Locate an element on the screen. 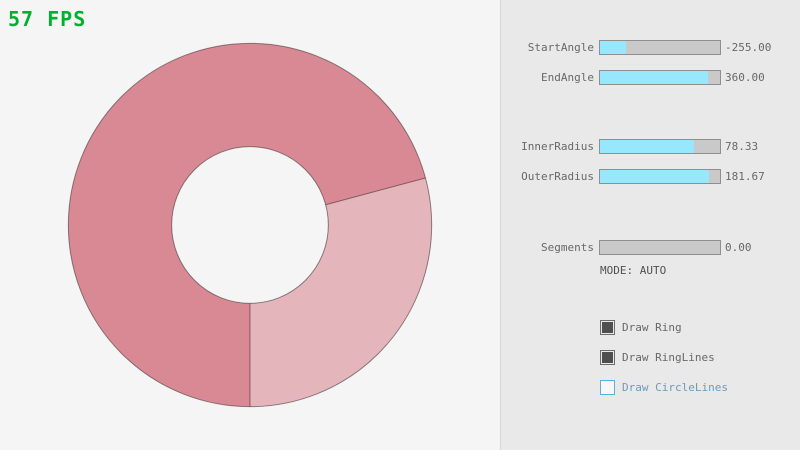 The width and height of the screenshot is (800, 450). slider-row-endangle: EndAngle 360.00 is located at coordinates (400, 77).